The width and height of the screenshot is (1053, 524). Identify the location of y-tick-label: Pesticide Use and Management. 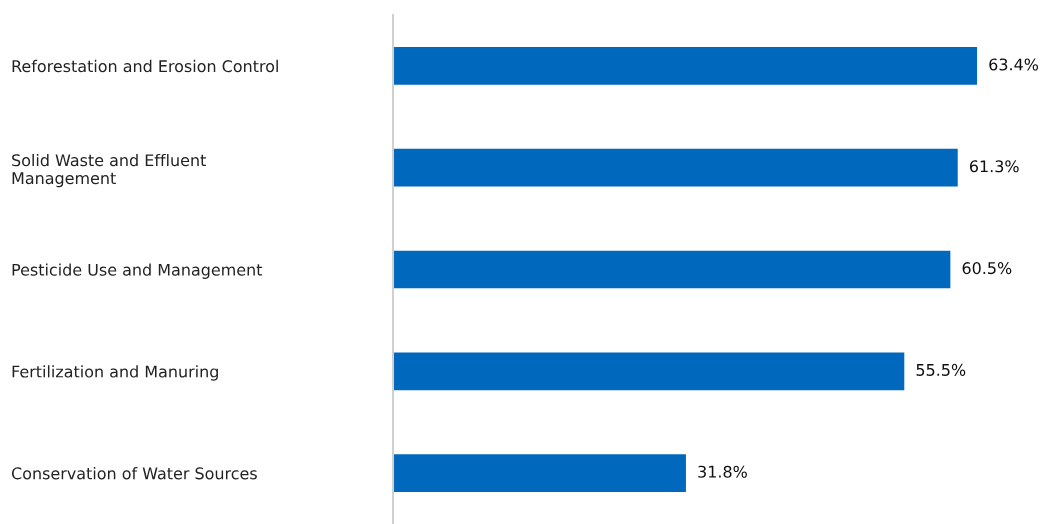
(137, 271).